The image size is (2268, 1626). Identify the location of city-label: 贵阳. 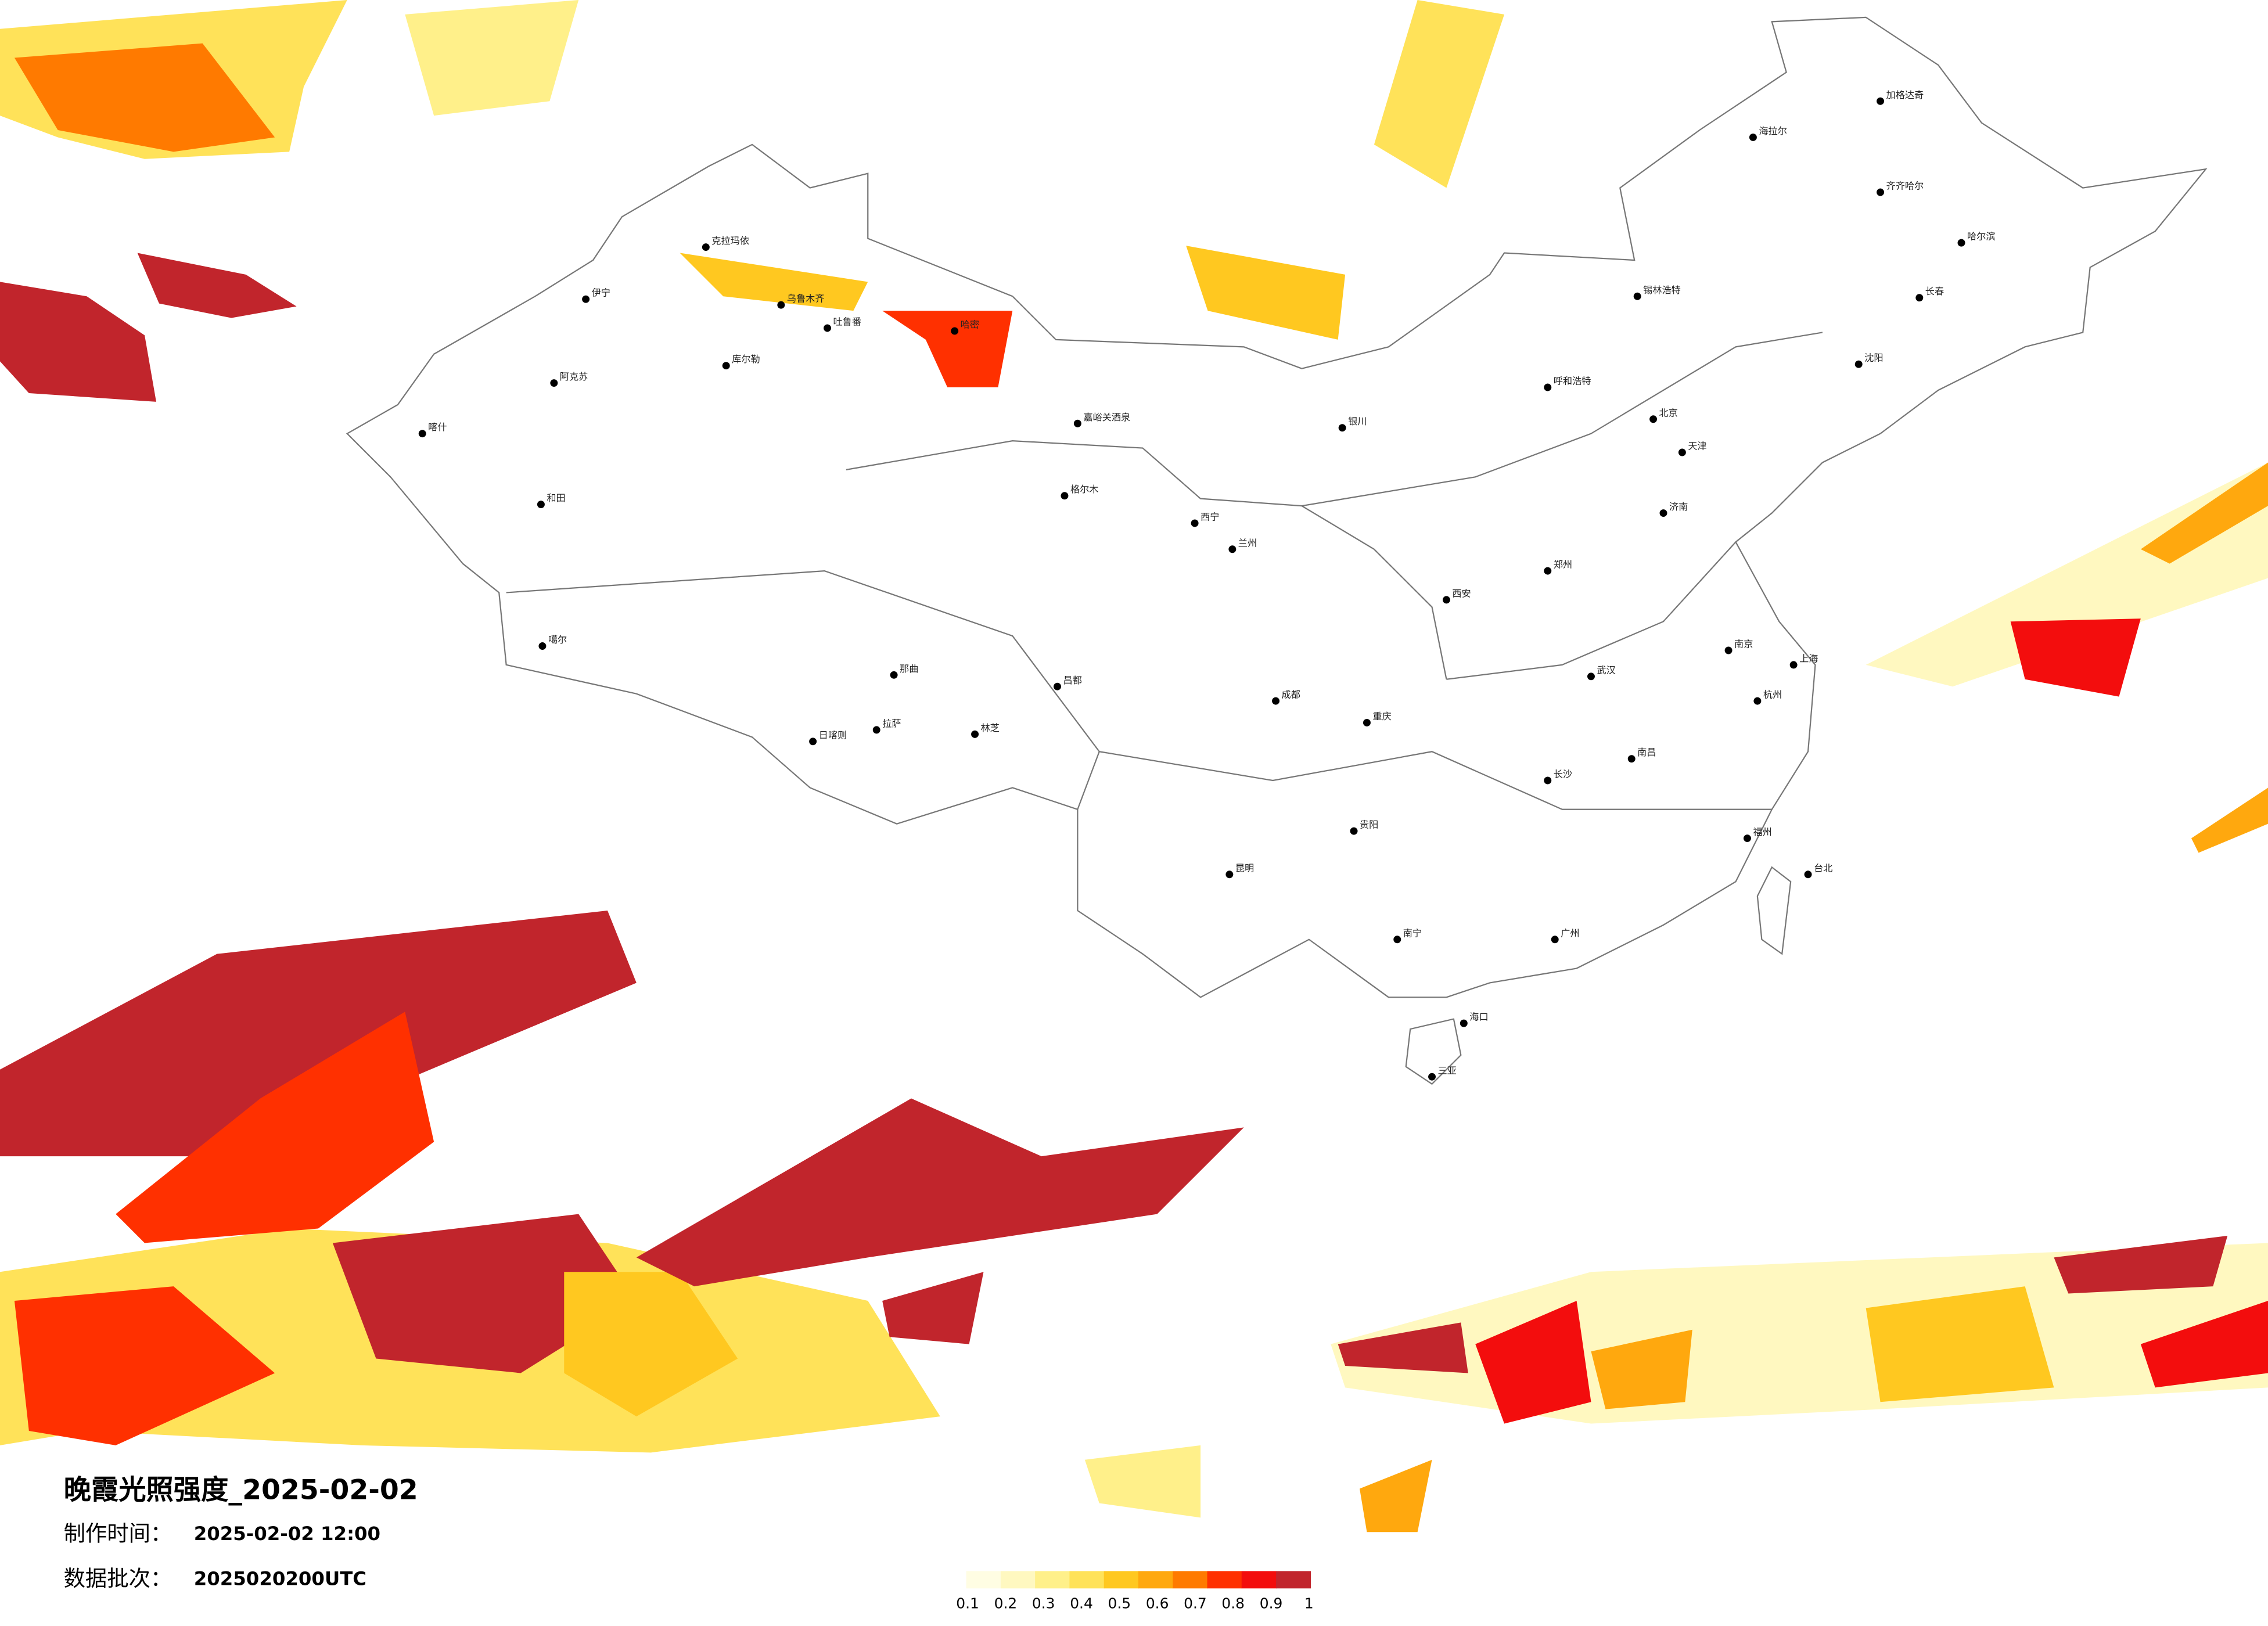
(1369, 825).